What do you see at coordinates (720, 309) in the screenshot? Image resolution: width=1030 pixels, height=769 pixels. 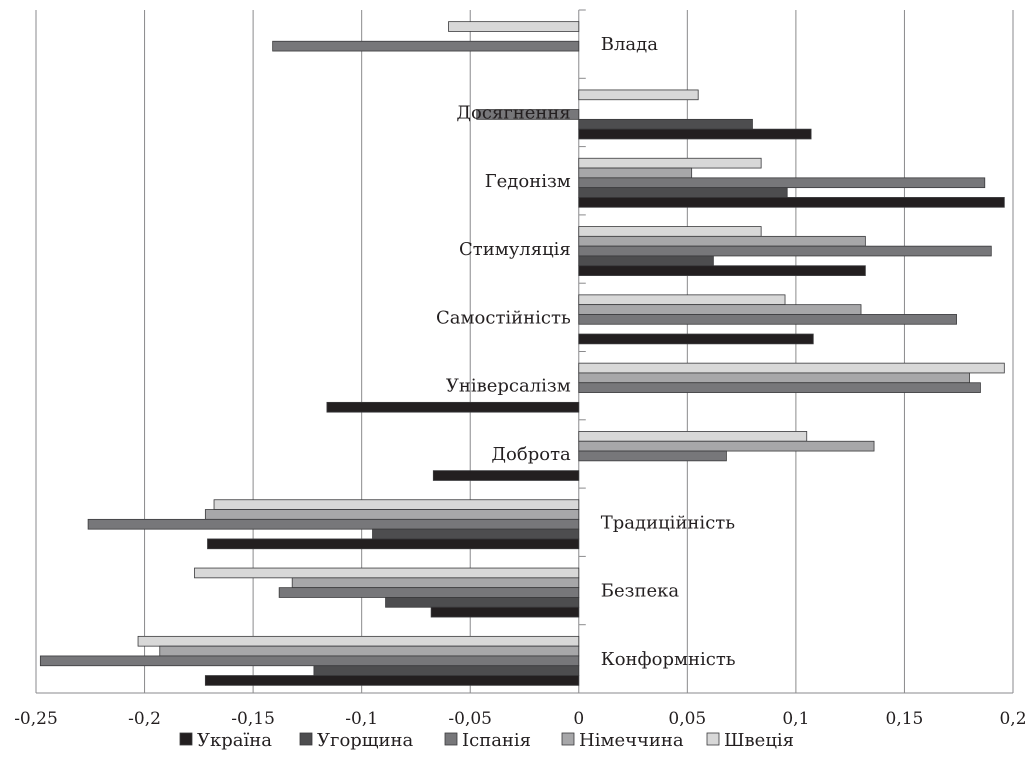 I see `bar-Німеччина-Самостійність` at bounding box center [720, 309].